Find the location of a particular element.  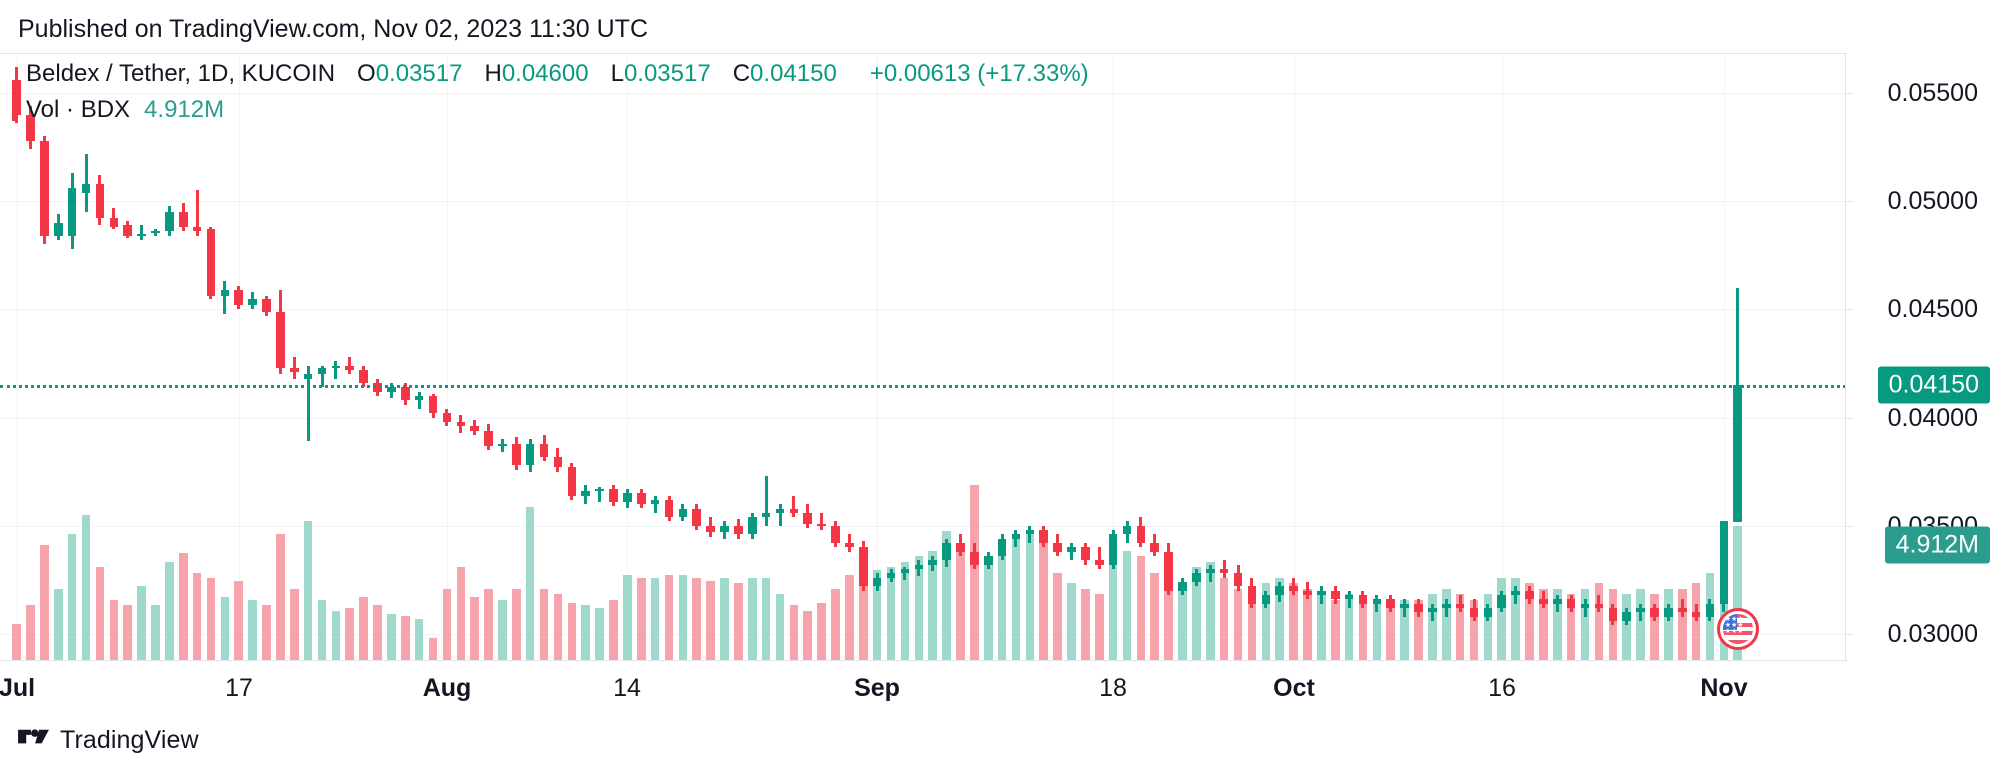

legend-close-key: C is located at coordinates (741, 73).